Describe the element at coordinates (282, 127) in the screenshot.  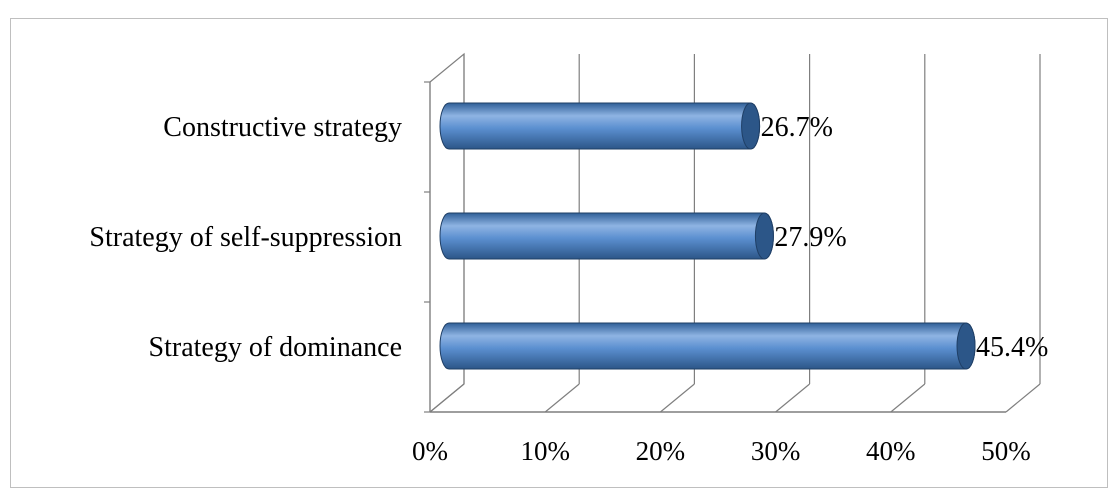
I see `category-label: Constructive strategy` at that location.